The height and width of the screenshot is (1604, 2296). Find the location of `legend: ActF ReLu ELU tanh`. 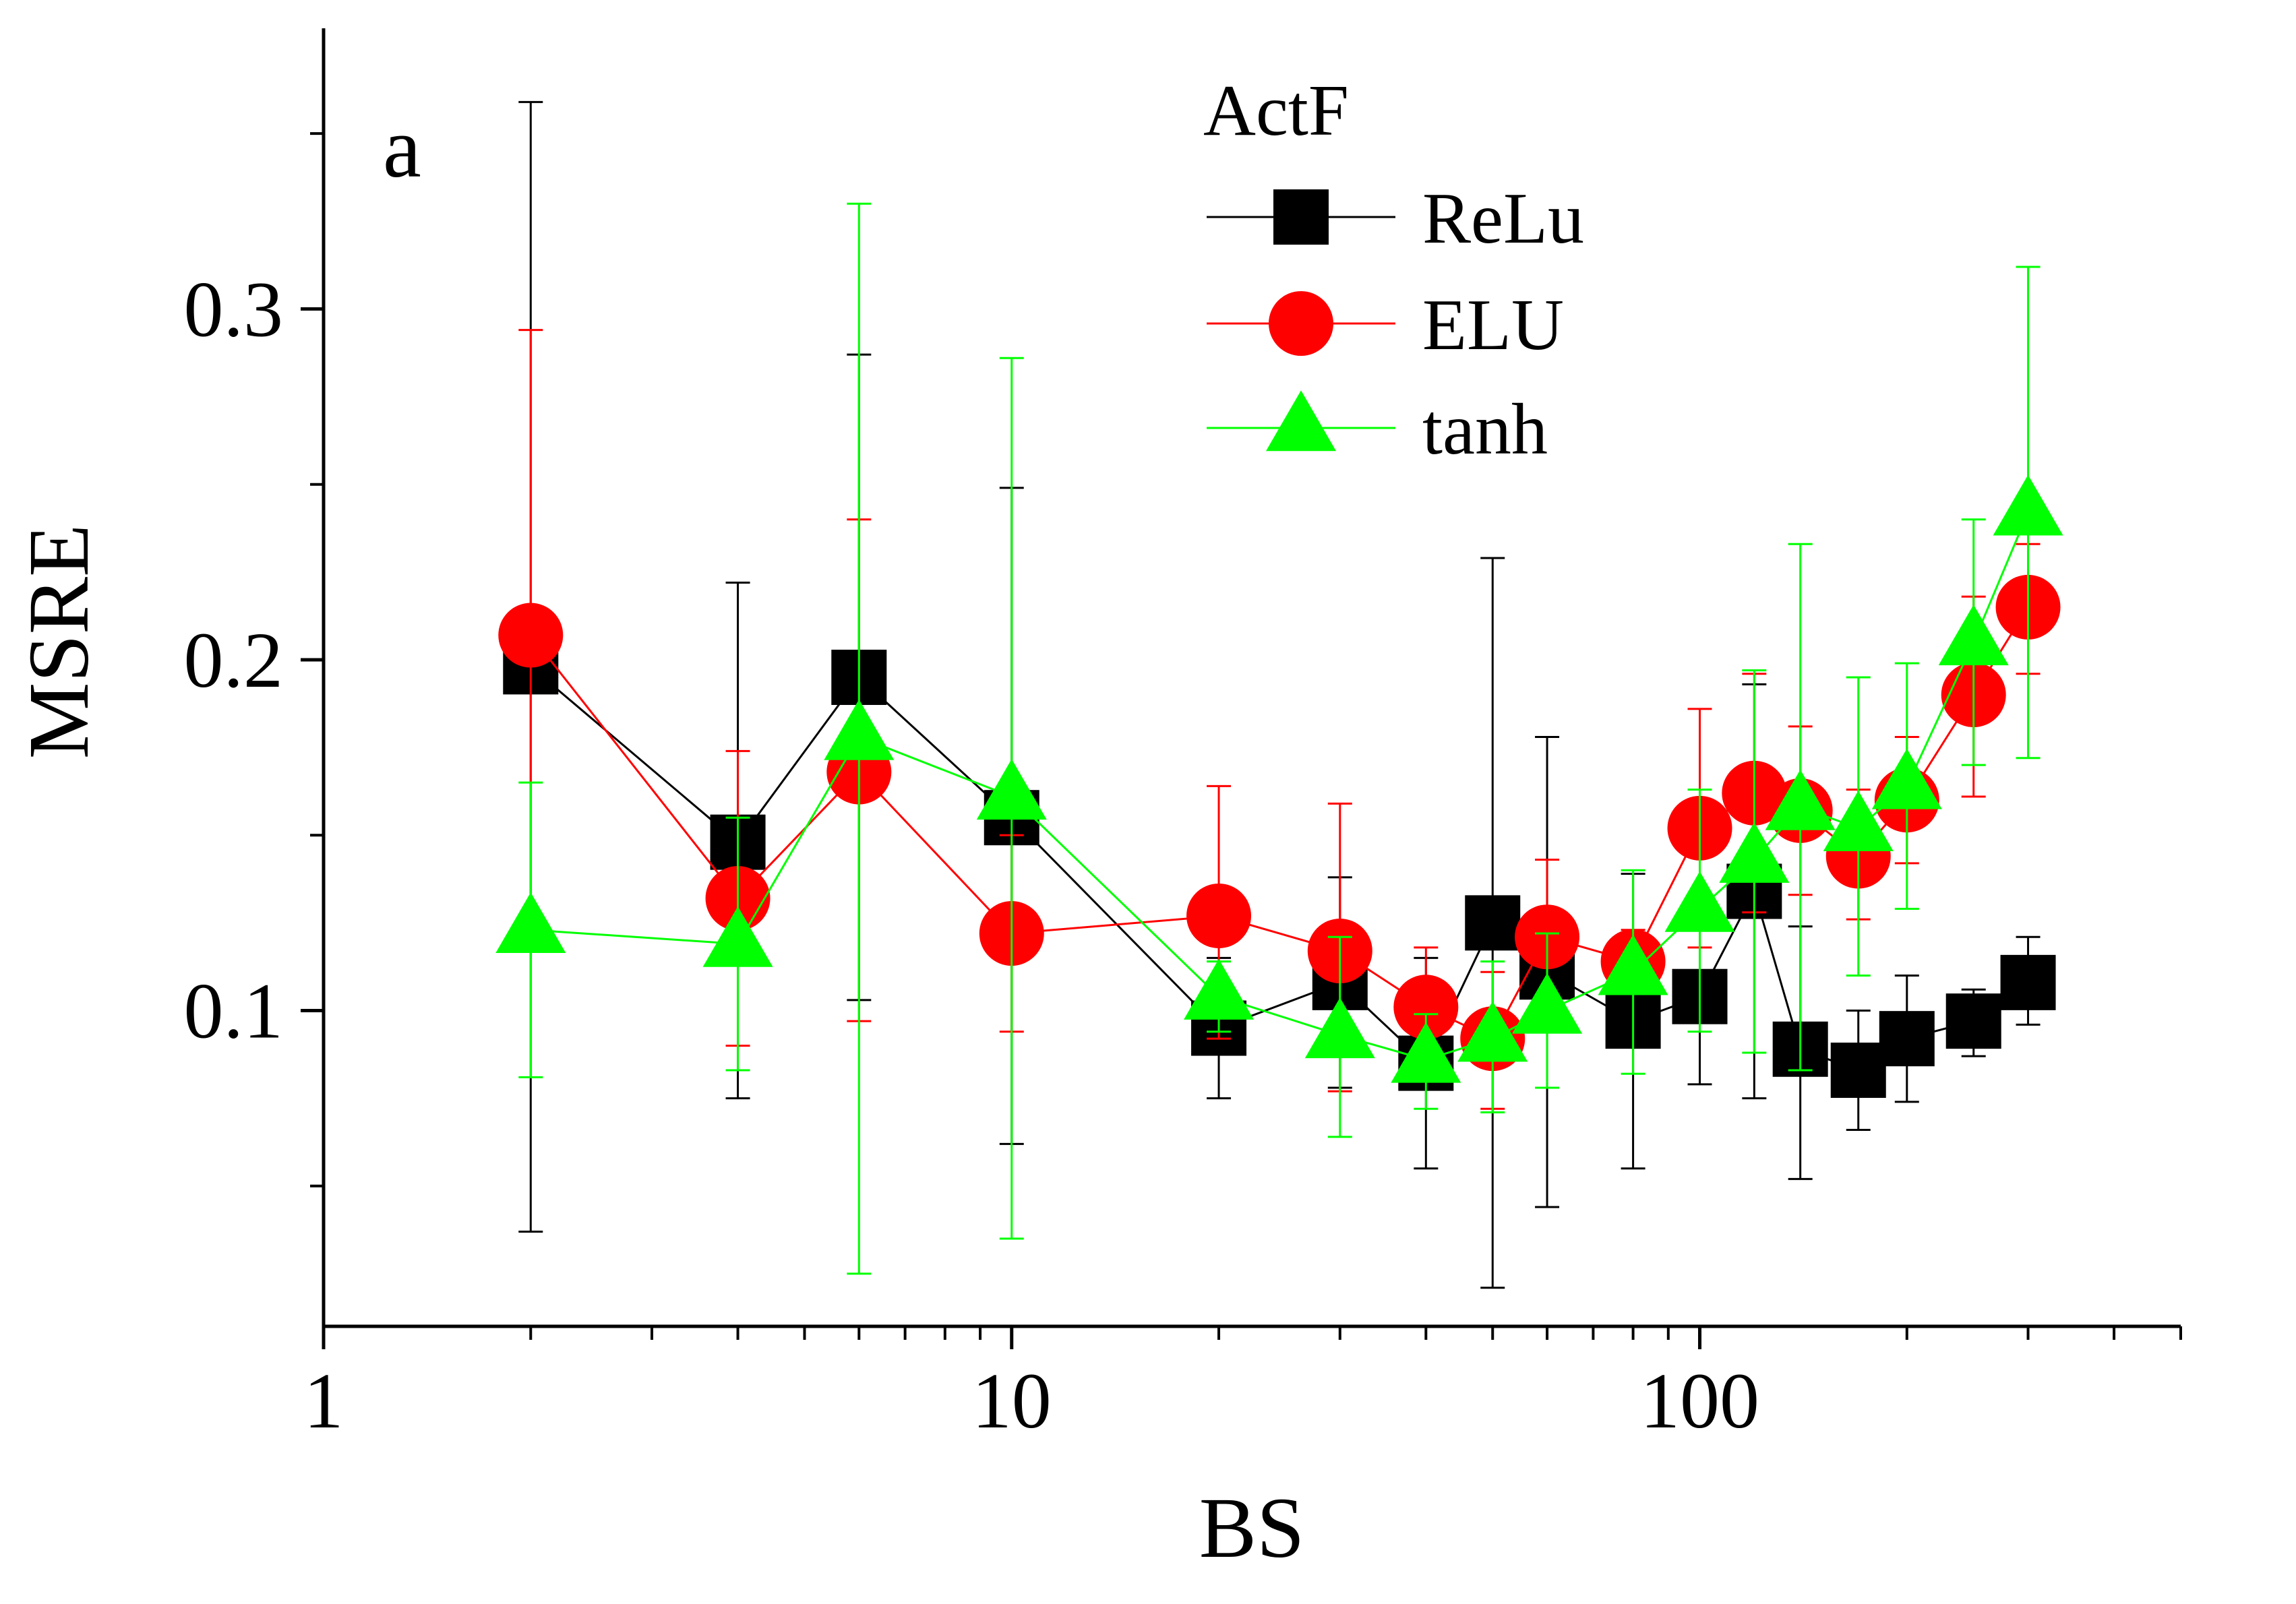

legend: ActF ReLu ELU tanh is located at coordinates (1393, 270).